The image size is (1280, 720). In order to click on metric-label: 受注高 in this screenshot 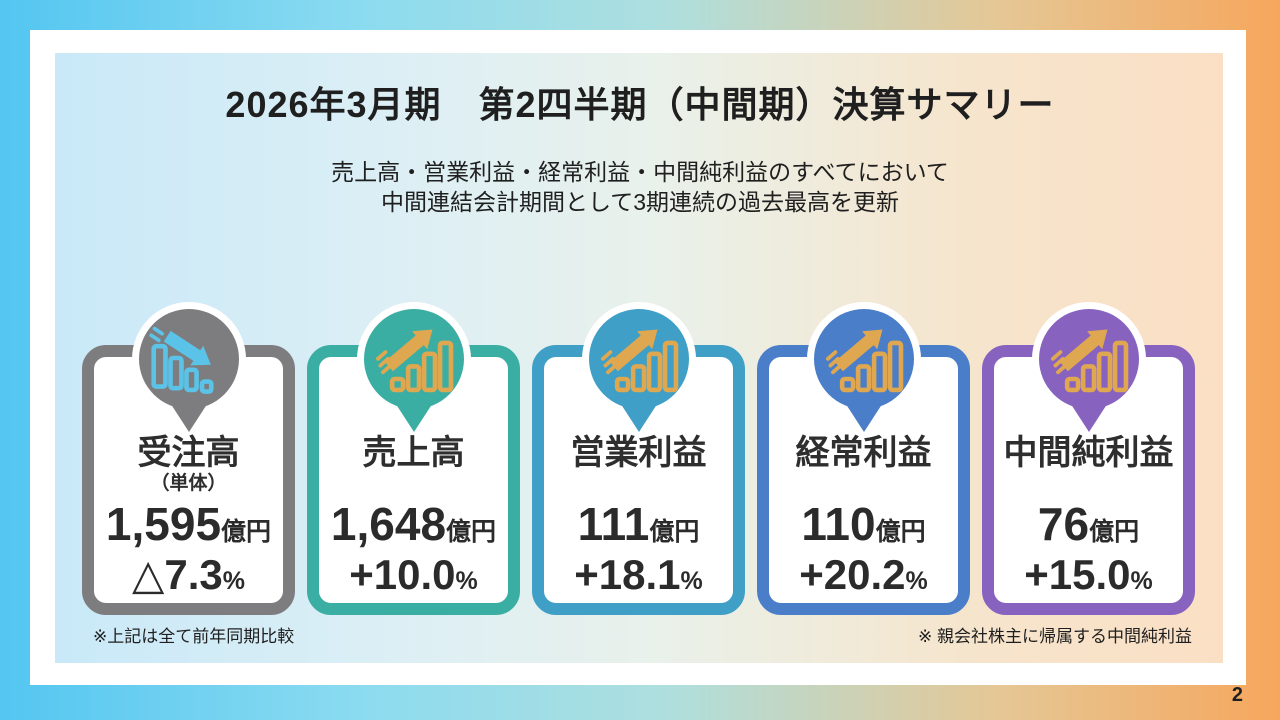, I will do `click(188, 453)`.